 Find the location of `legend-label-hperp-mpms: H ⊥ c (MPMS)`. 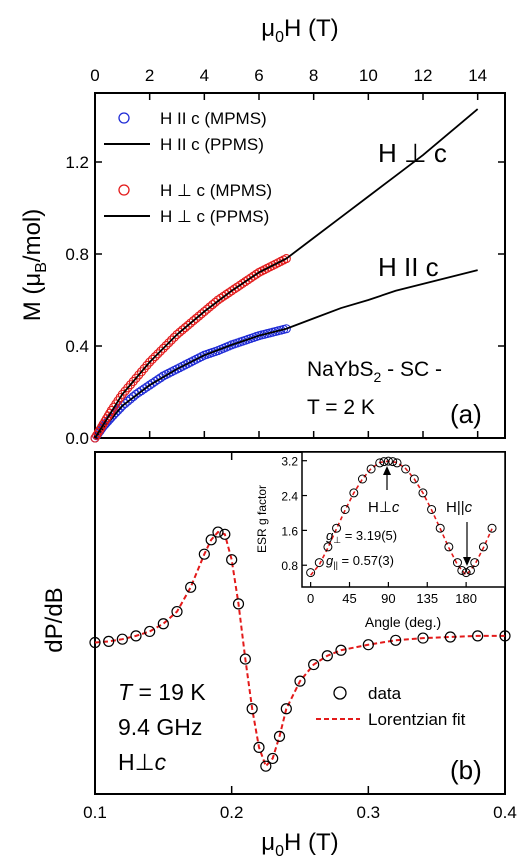

legend-label-hperp-mpms: H ⊥ c (MPMS) is located at coordinates (216, 190).